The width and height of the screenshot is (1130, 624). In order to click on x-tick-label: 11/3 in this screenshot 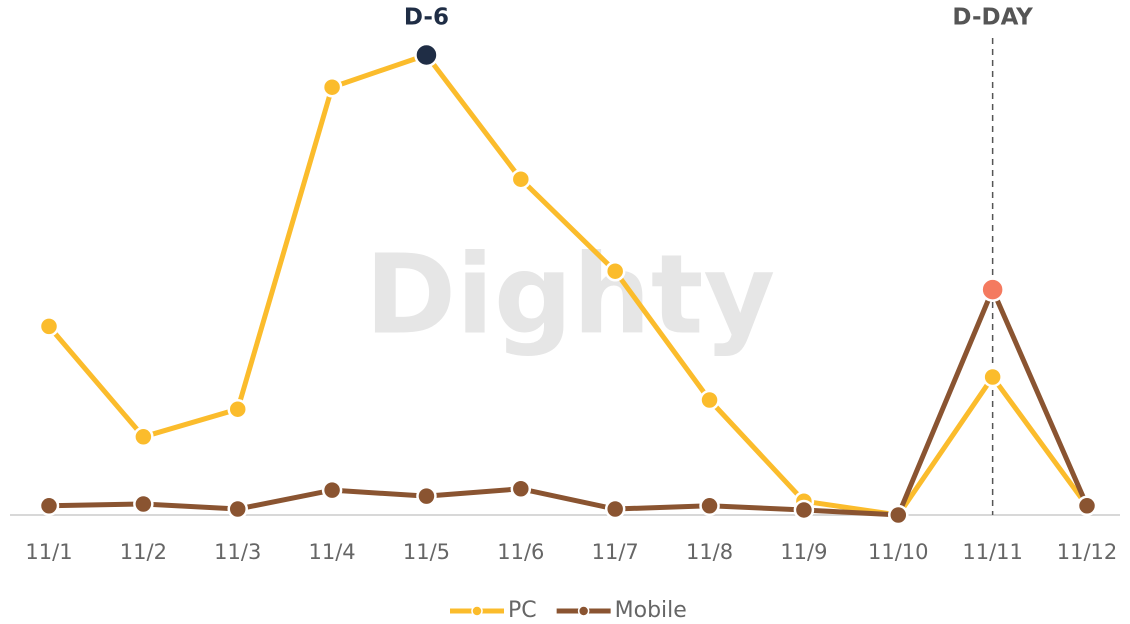, I will do `click(237, 552)`.